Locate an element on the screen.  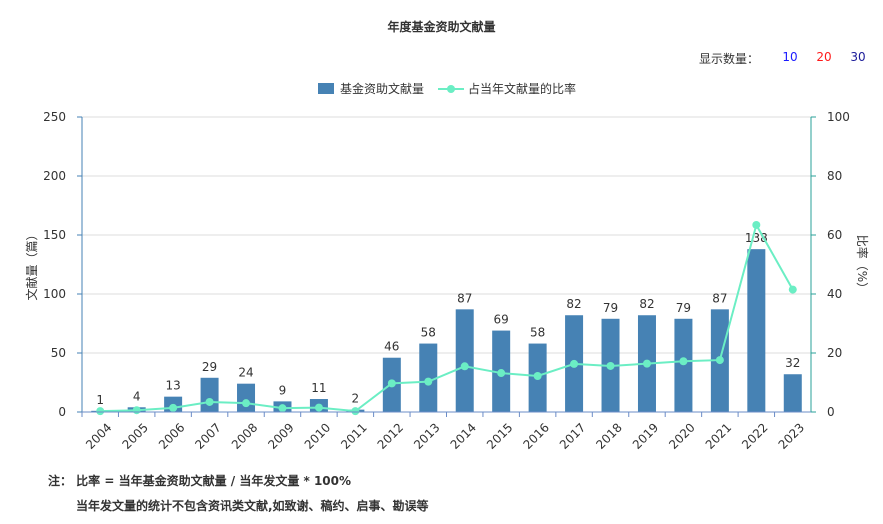
footnote-exclusion: 当年发文量的统计不包含资讯类文献,如致谢、稿约、启事、勘误等 is located at coordinates (252, 506).